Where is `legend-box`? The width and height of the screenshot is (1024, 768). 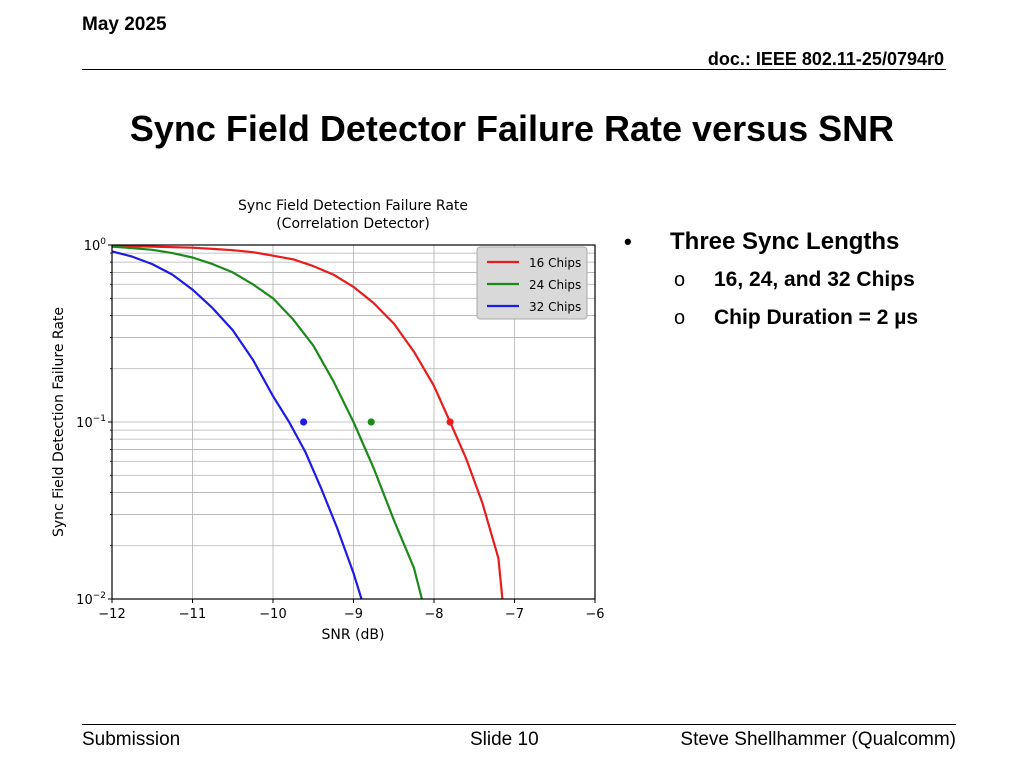
legend-box is located at coordinates (532, 283).